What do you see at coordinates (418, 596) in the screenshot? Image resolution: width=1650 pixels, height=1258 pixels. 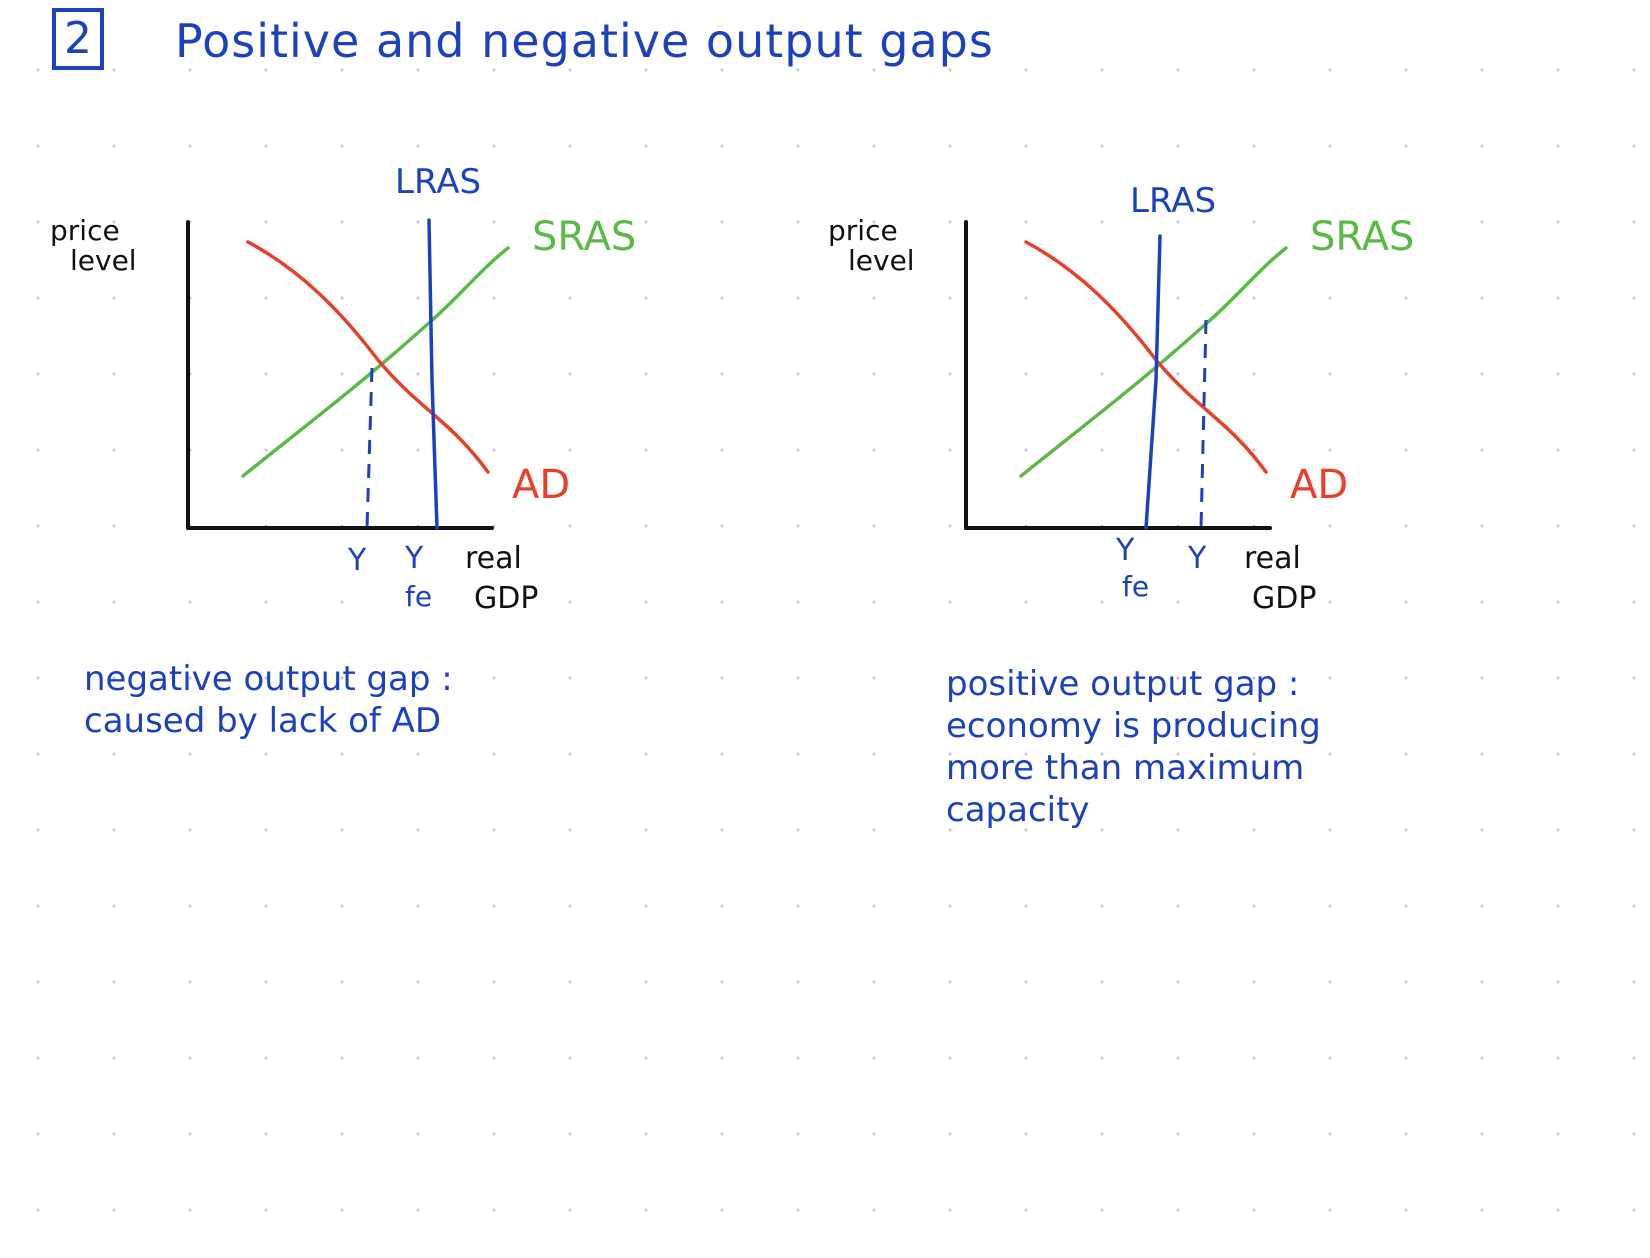 I see `left-x-tick-yfe-subscript: fe` at bounding box center [418, 596].